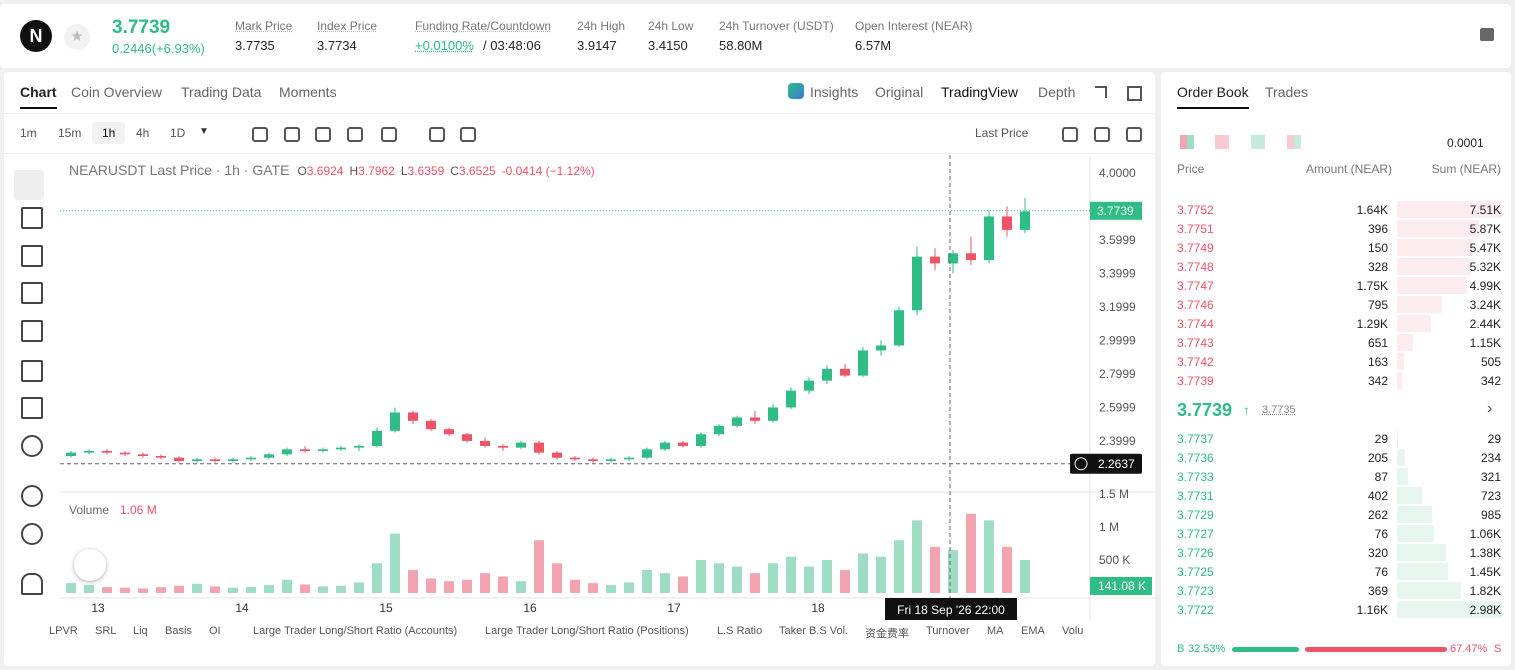 The width and height of the screenshot is (1515, 670). What do you see at coordinates (980, 92) in the screenshot?
I see `view-tab: TradingView` at bounding box center [980, 92].